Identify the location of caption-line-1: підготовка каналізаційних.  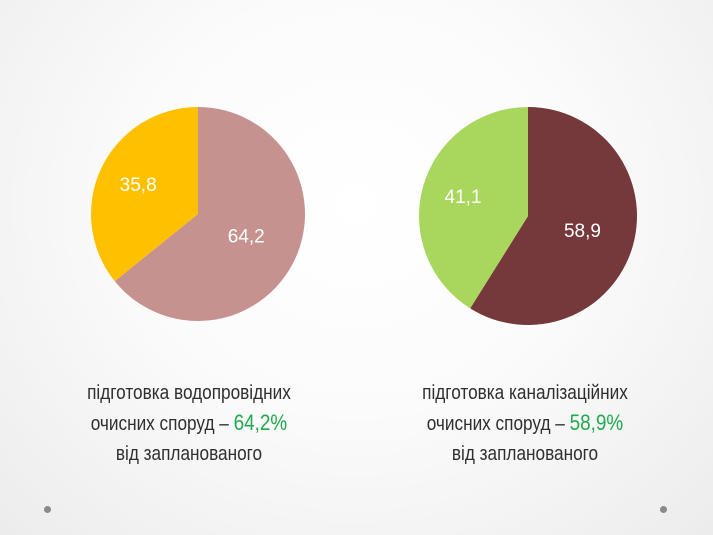
(525, 393).